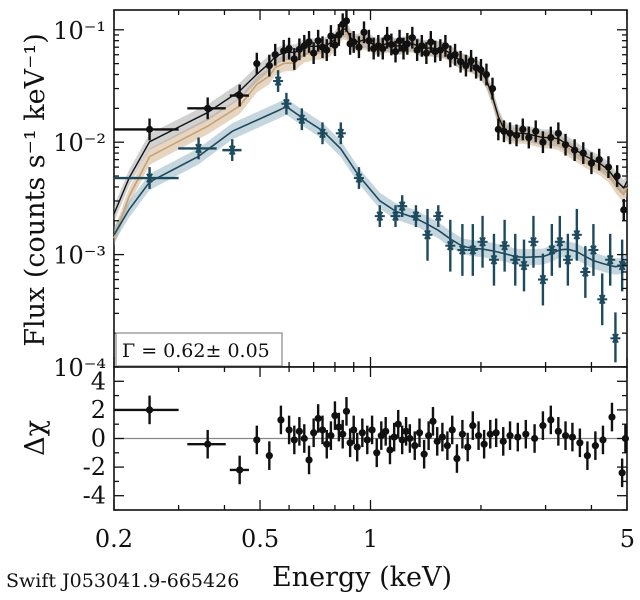 Image resolution: width=640 pixels, height=600 pixels. What do you see at coordinates (122, 581) in the screenshot?
I see `source-name-label: Swift J053041.9-665426` at bounding box center [122, 581].